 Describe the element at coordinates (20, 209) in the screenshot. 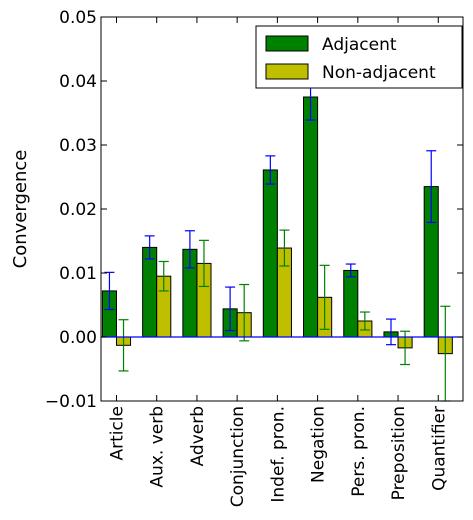

I see `y-axis-label: Convergence` at that location.